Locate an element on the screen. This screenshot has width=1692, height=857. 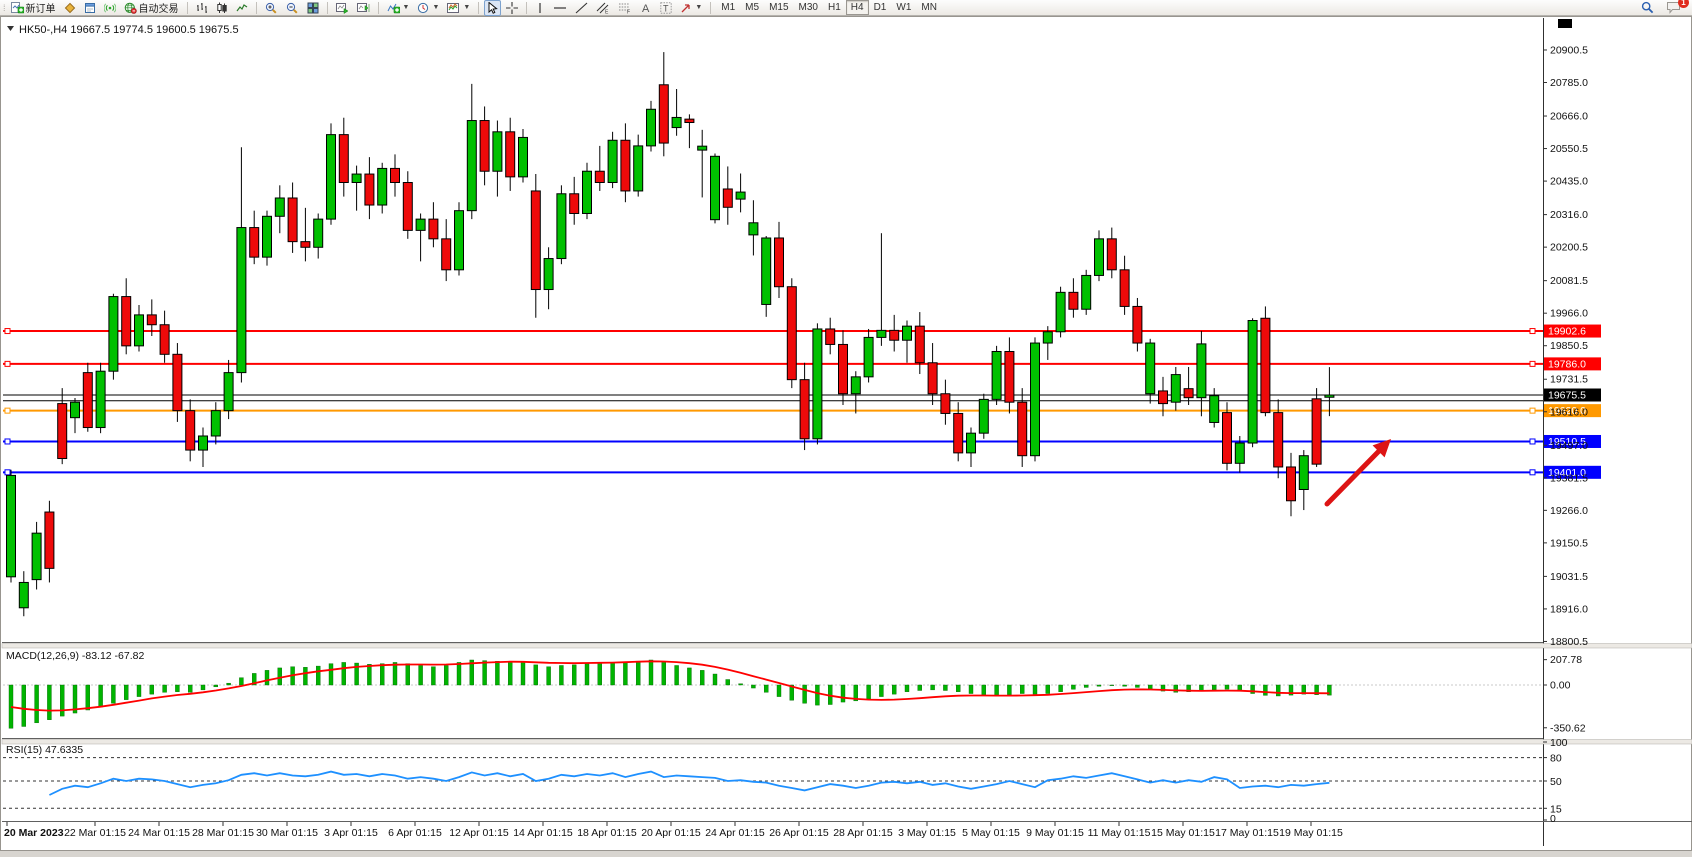
chart-shift-marker is located at coordinates (1565, 23).